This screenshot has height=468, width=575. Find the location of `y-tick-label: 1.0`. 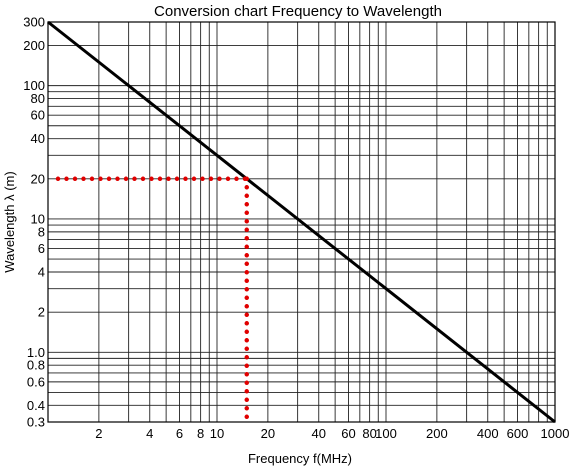

y-tick-label: 1.0 is located at coordinates (36, 352).